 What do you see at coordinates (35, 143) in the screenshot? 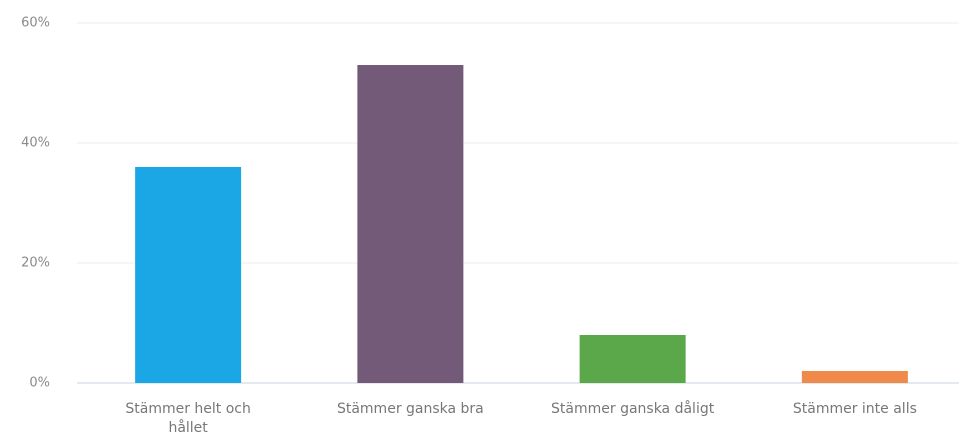
I see `y-tick-label: 40%` at bounding box center [35, 143].